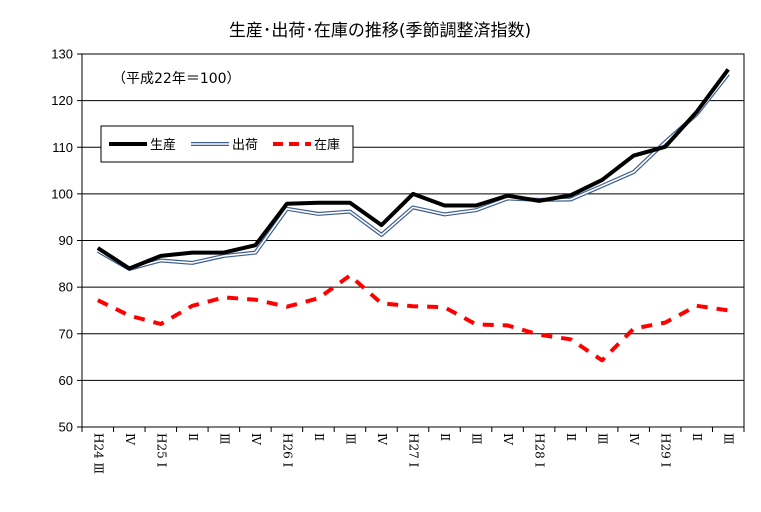 This screenshot has width=761, height=512. I want to click on y-tick-label: 80, so click(66, 287).